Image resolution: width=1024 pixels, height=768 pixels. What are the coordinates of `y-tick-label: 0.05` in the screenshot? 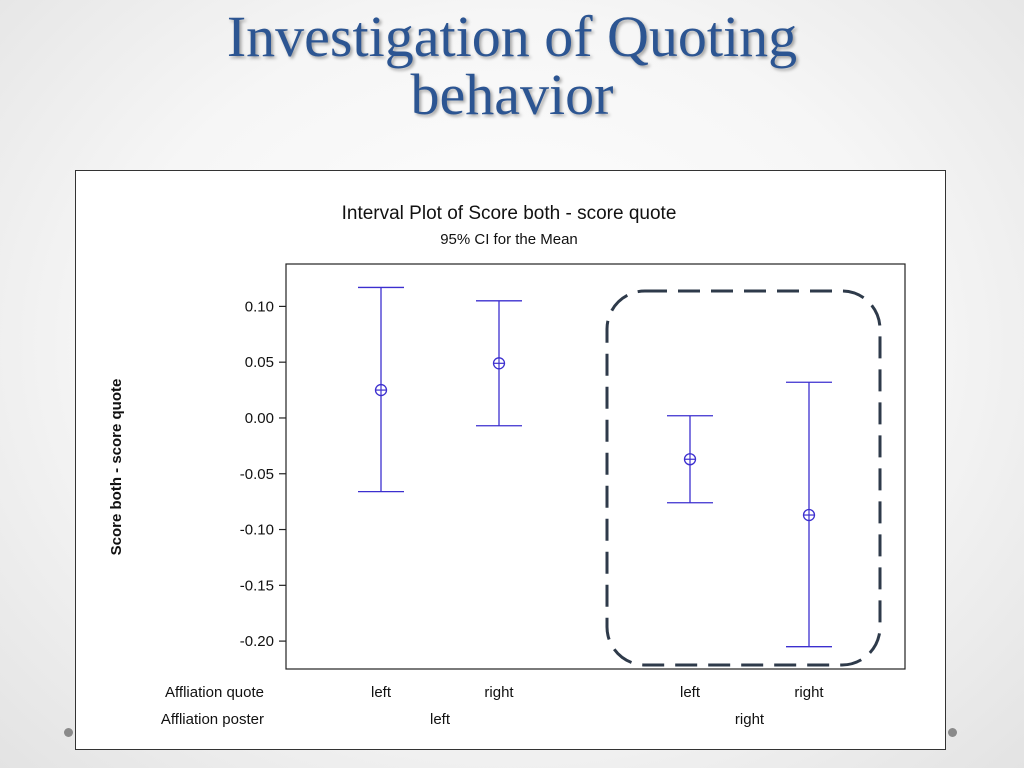 It's located at (259, 362).